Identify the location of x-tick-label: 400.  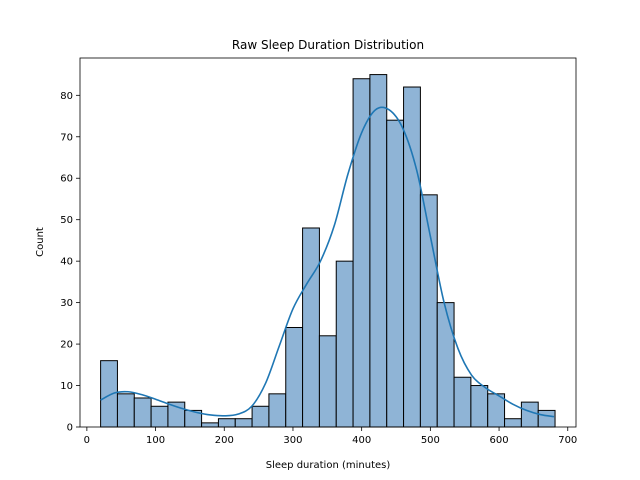
(361, 440).